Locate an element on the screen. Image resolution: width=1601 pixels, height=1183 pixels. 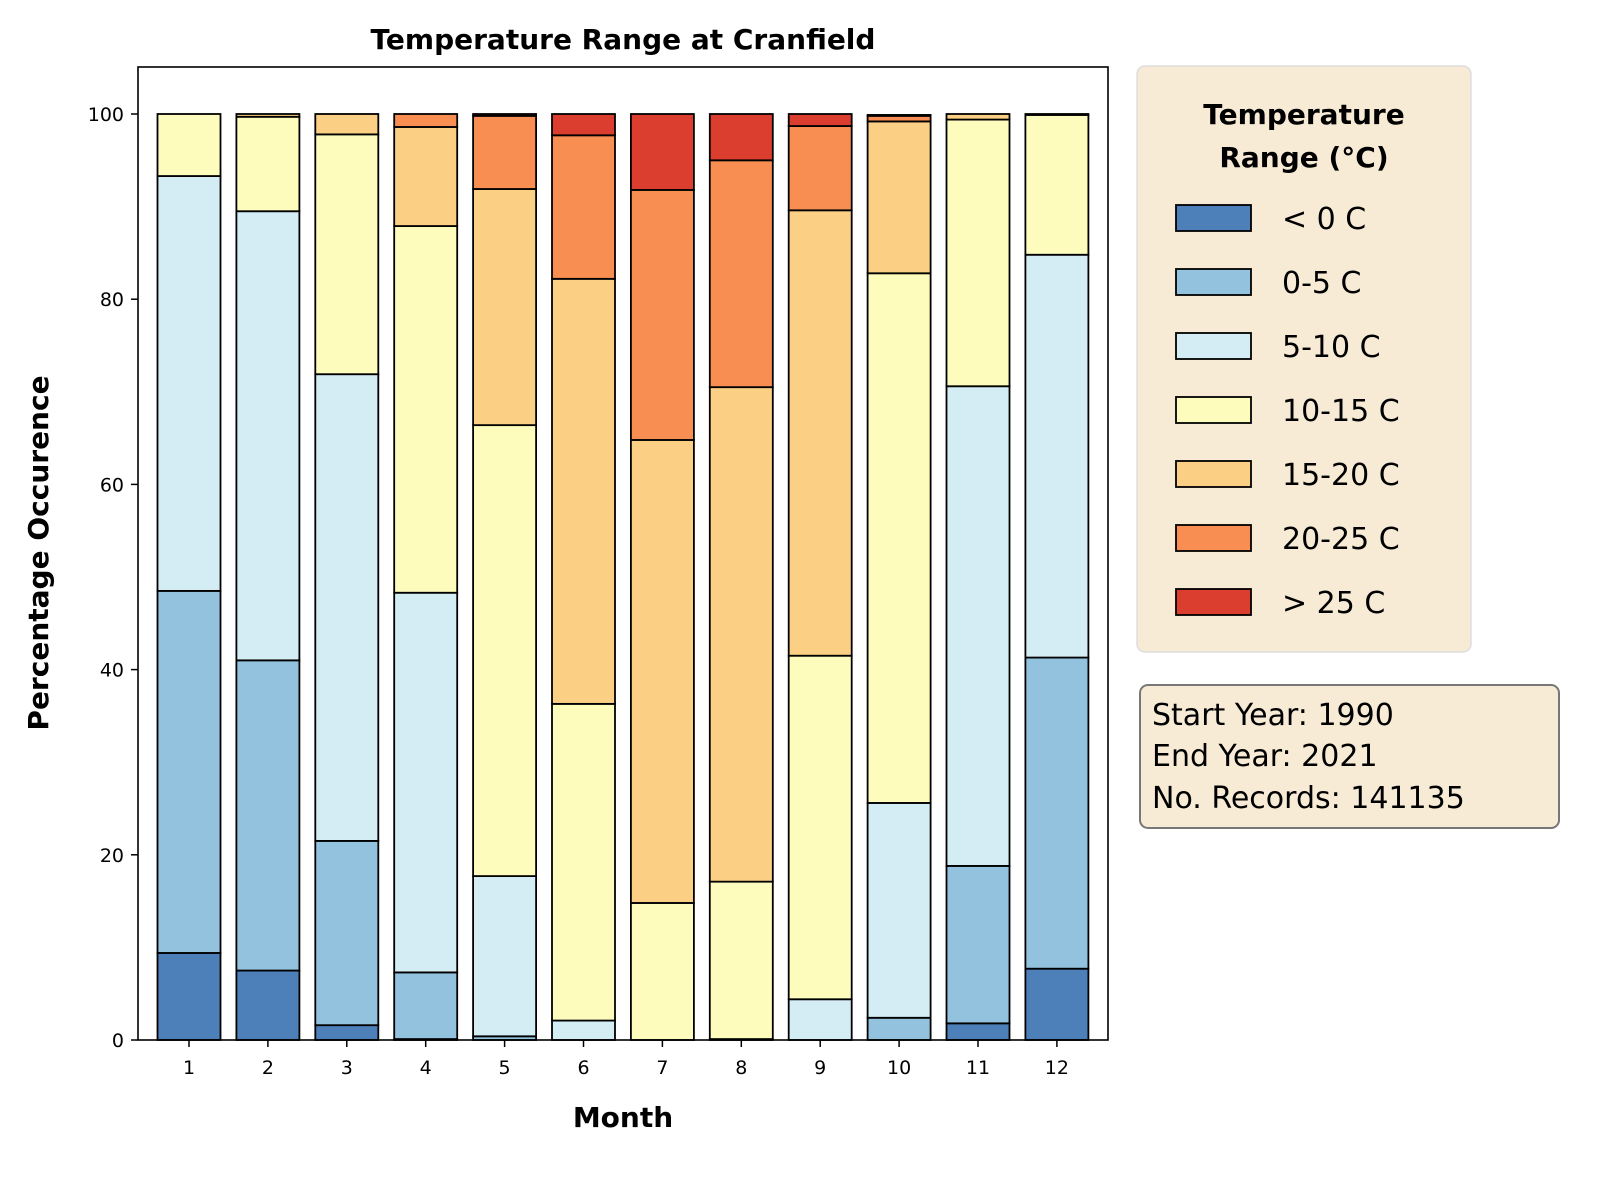
y-tick-label: 0 is located at coordinates (118, 1041).